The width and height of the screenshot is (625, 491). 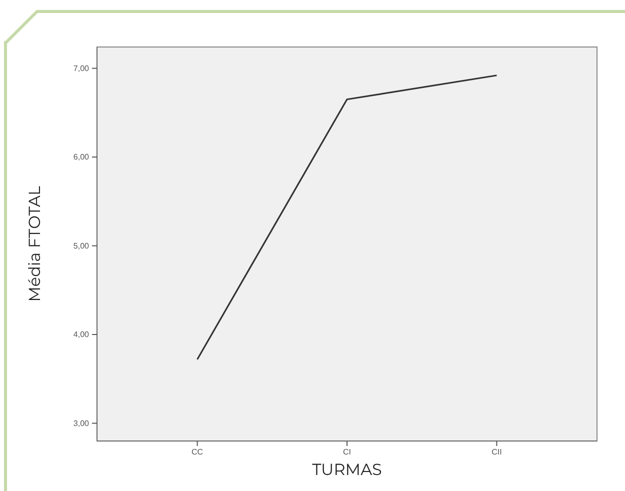 What do you see at coordinates (81, 245) in the screenshot?
I see `y-tick-label: 5,00` at bounding box center [81, 245].